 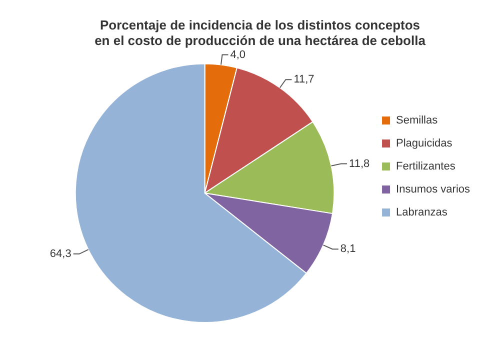 What do you see at coordinates (426, 166) in the screenshot?
I see `legend-label: Fertilizantes` at bounding box center [426, 166].